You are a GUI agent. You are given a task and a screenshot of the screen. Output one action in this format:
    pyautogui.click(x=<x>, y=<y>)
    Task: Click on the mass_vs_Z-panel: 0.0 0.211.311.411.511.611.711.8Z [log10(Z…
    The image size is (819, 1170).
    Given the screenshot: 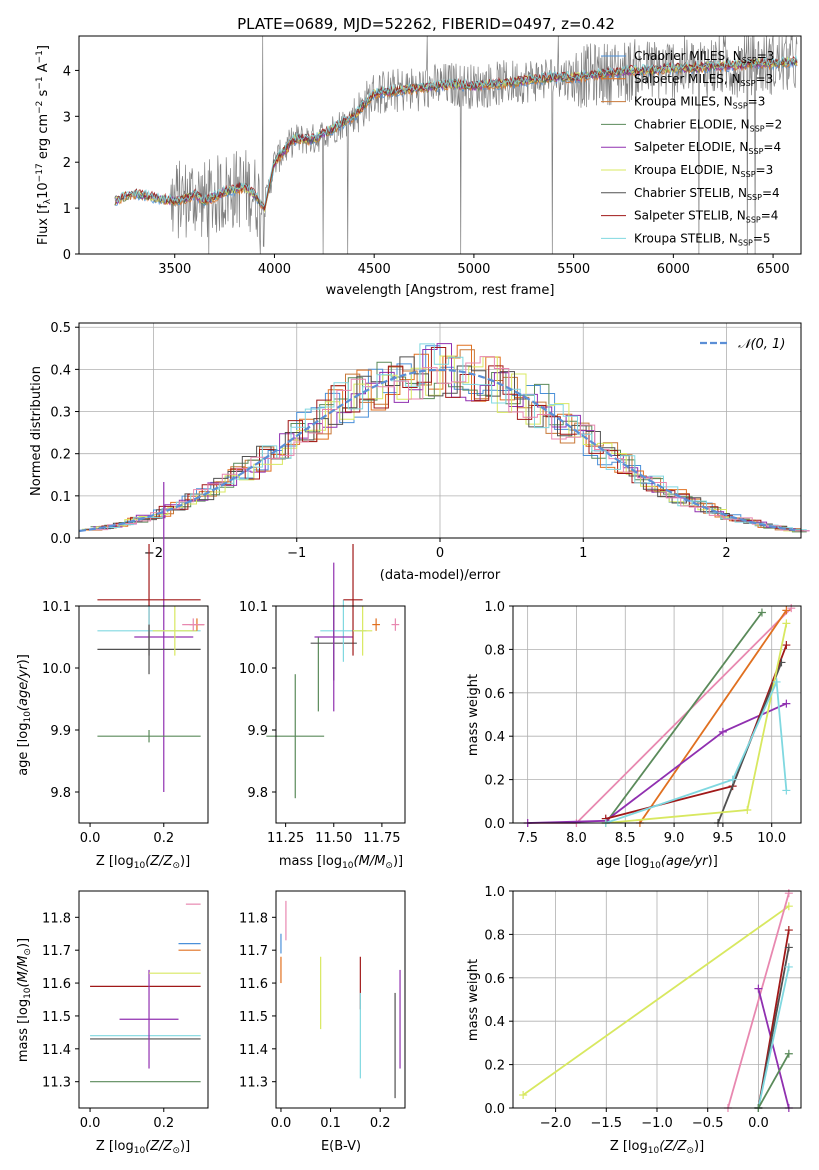 What is the action you would take?
    pyautogui.click(x=112, y=1023)
    